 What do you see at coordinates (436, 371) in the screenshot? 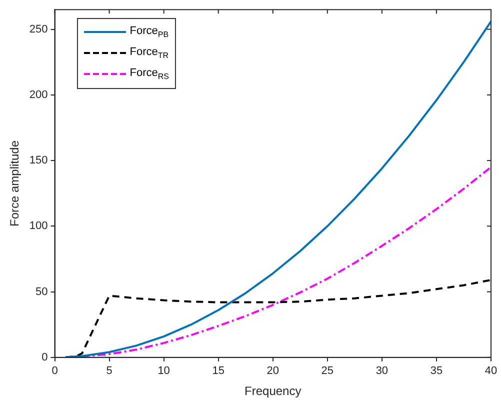
I see `x-tick-label: 35` at bounding box center [436, 371].